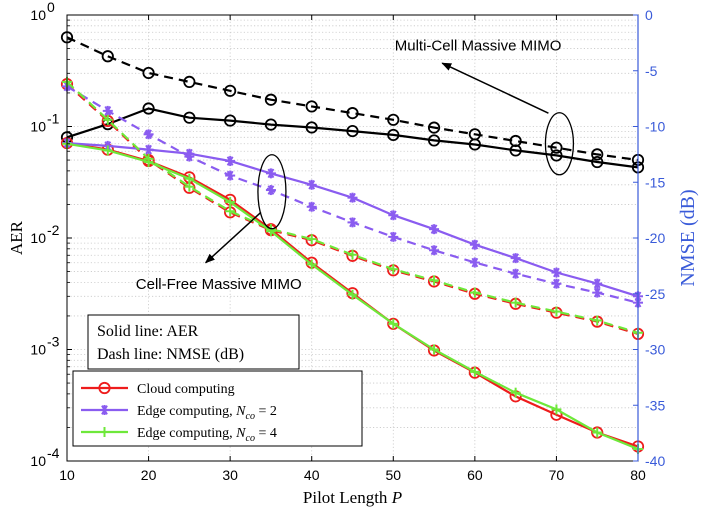 The image size is (706, 516). What do you see at coordinates (345, 497) in the screenshot?
I see `x-axis-label-text: Pilot Length` at bounding box center [345, 497].